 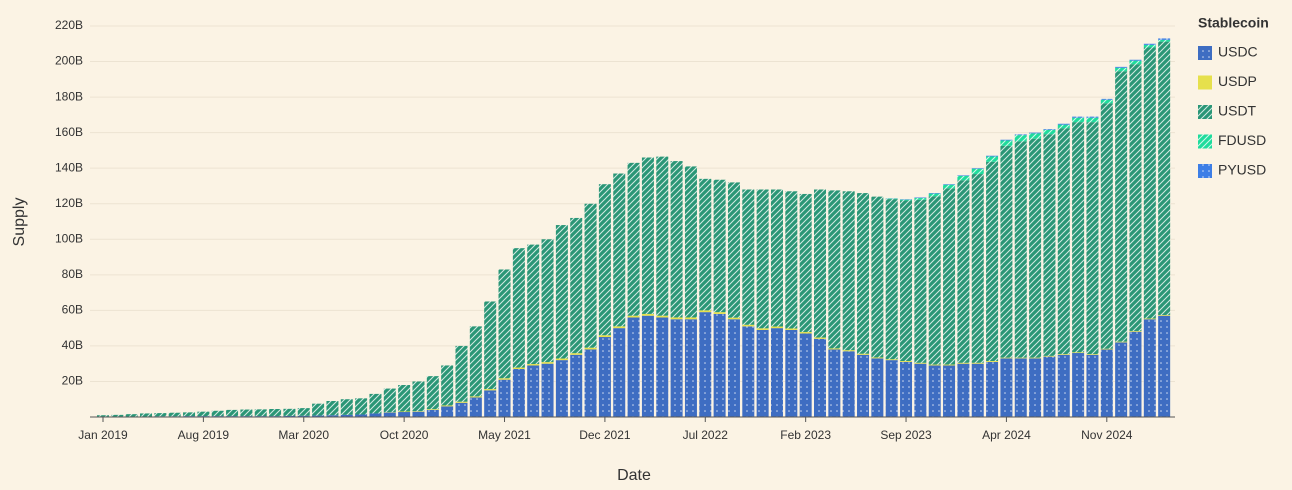 What do you see at coordinates (19, 222) in the screenshot?
I see `y-axis-title: Supply` at bounding box center [19, 222].